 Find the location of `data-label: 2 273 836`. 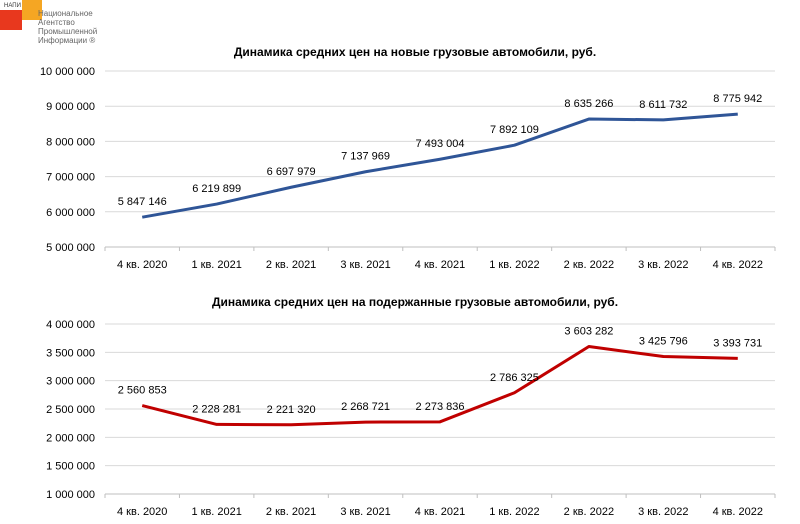

data-label: 2 273 836 is located at coordinates (440, 407).